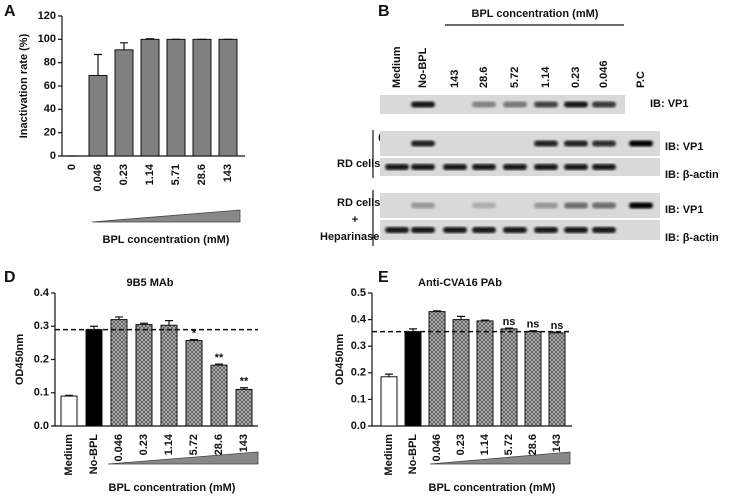  I want to click on y-tick-label: 0.4, so click(42, 293).